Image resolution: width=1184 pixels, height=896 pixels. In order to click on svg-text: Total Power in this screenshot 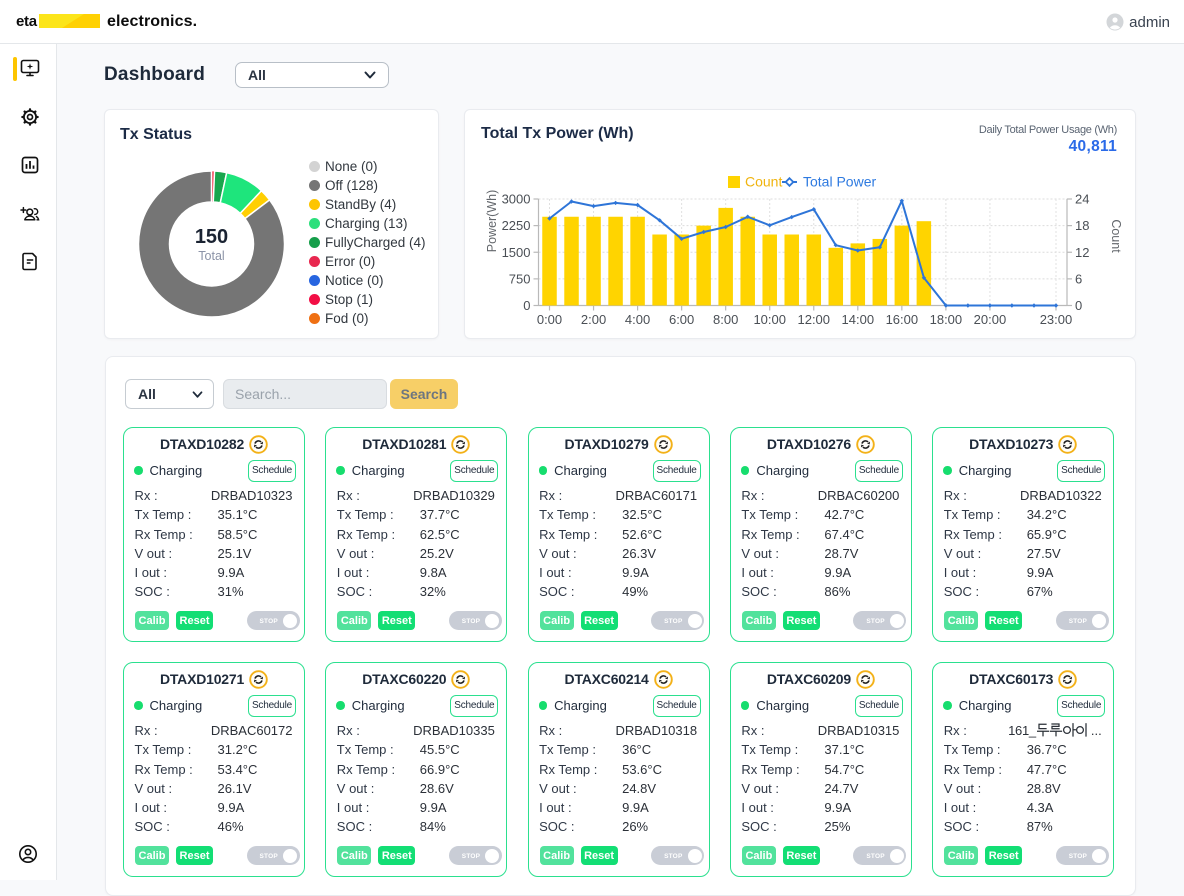, I will do `click(839, 182)`.